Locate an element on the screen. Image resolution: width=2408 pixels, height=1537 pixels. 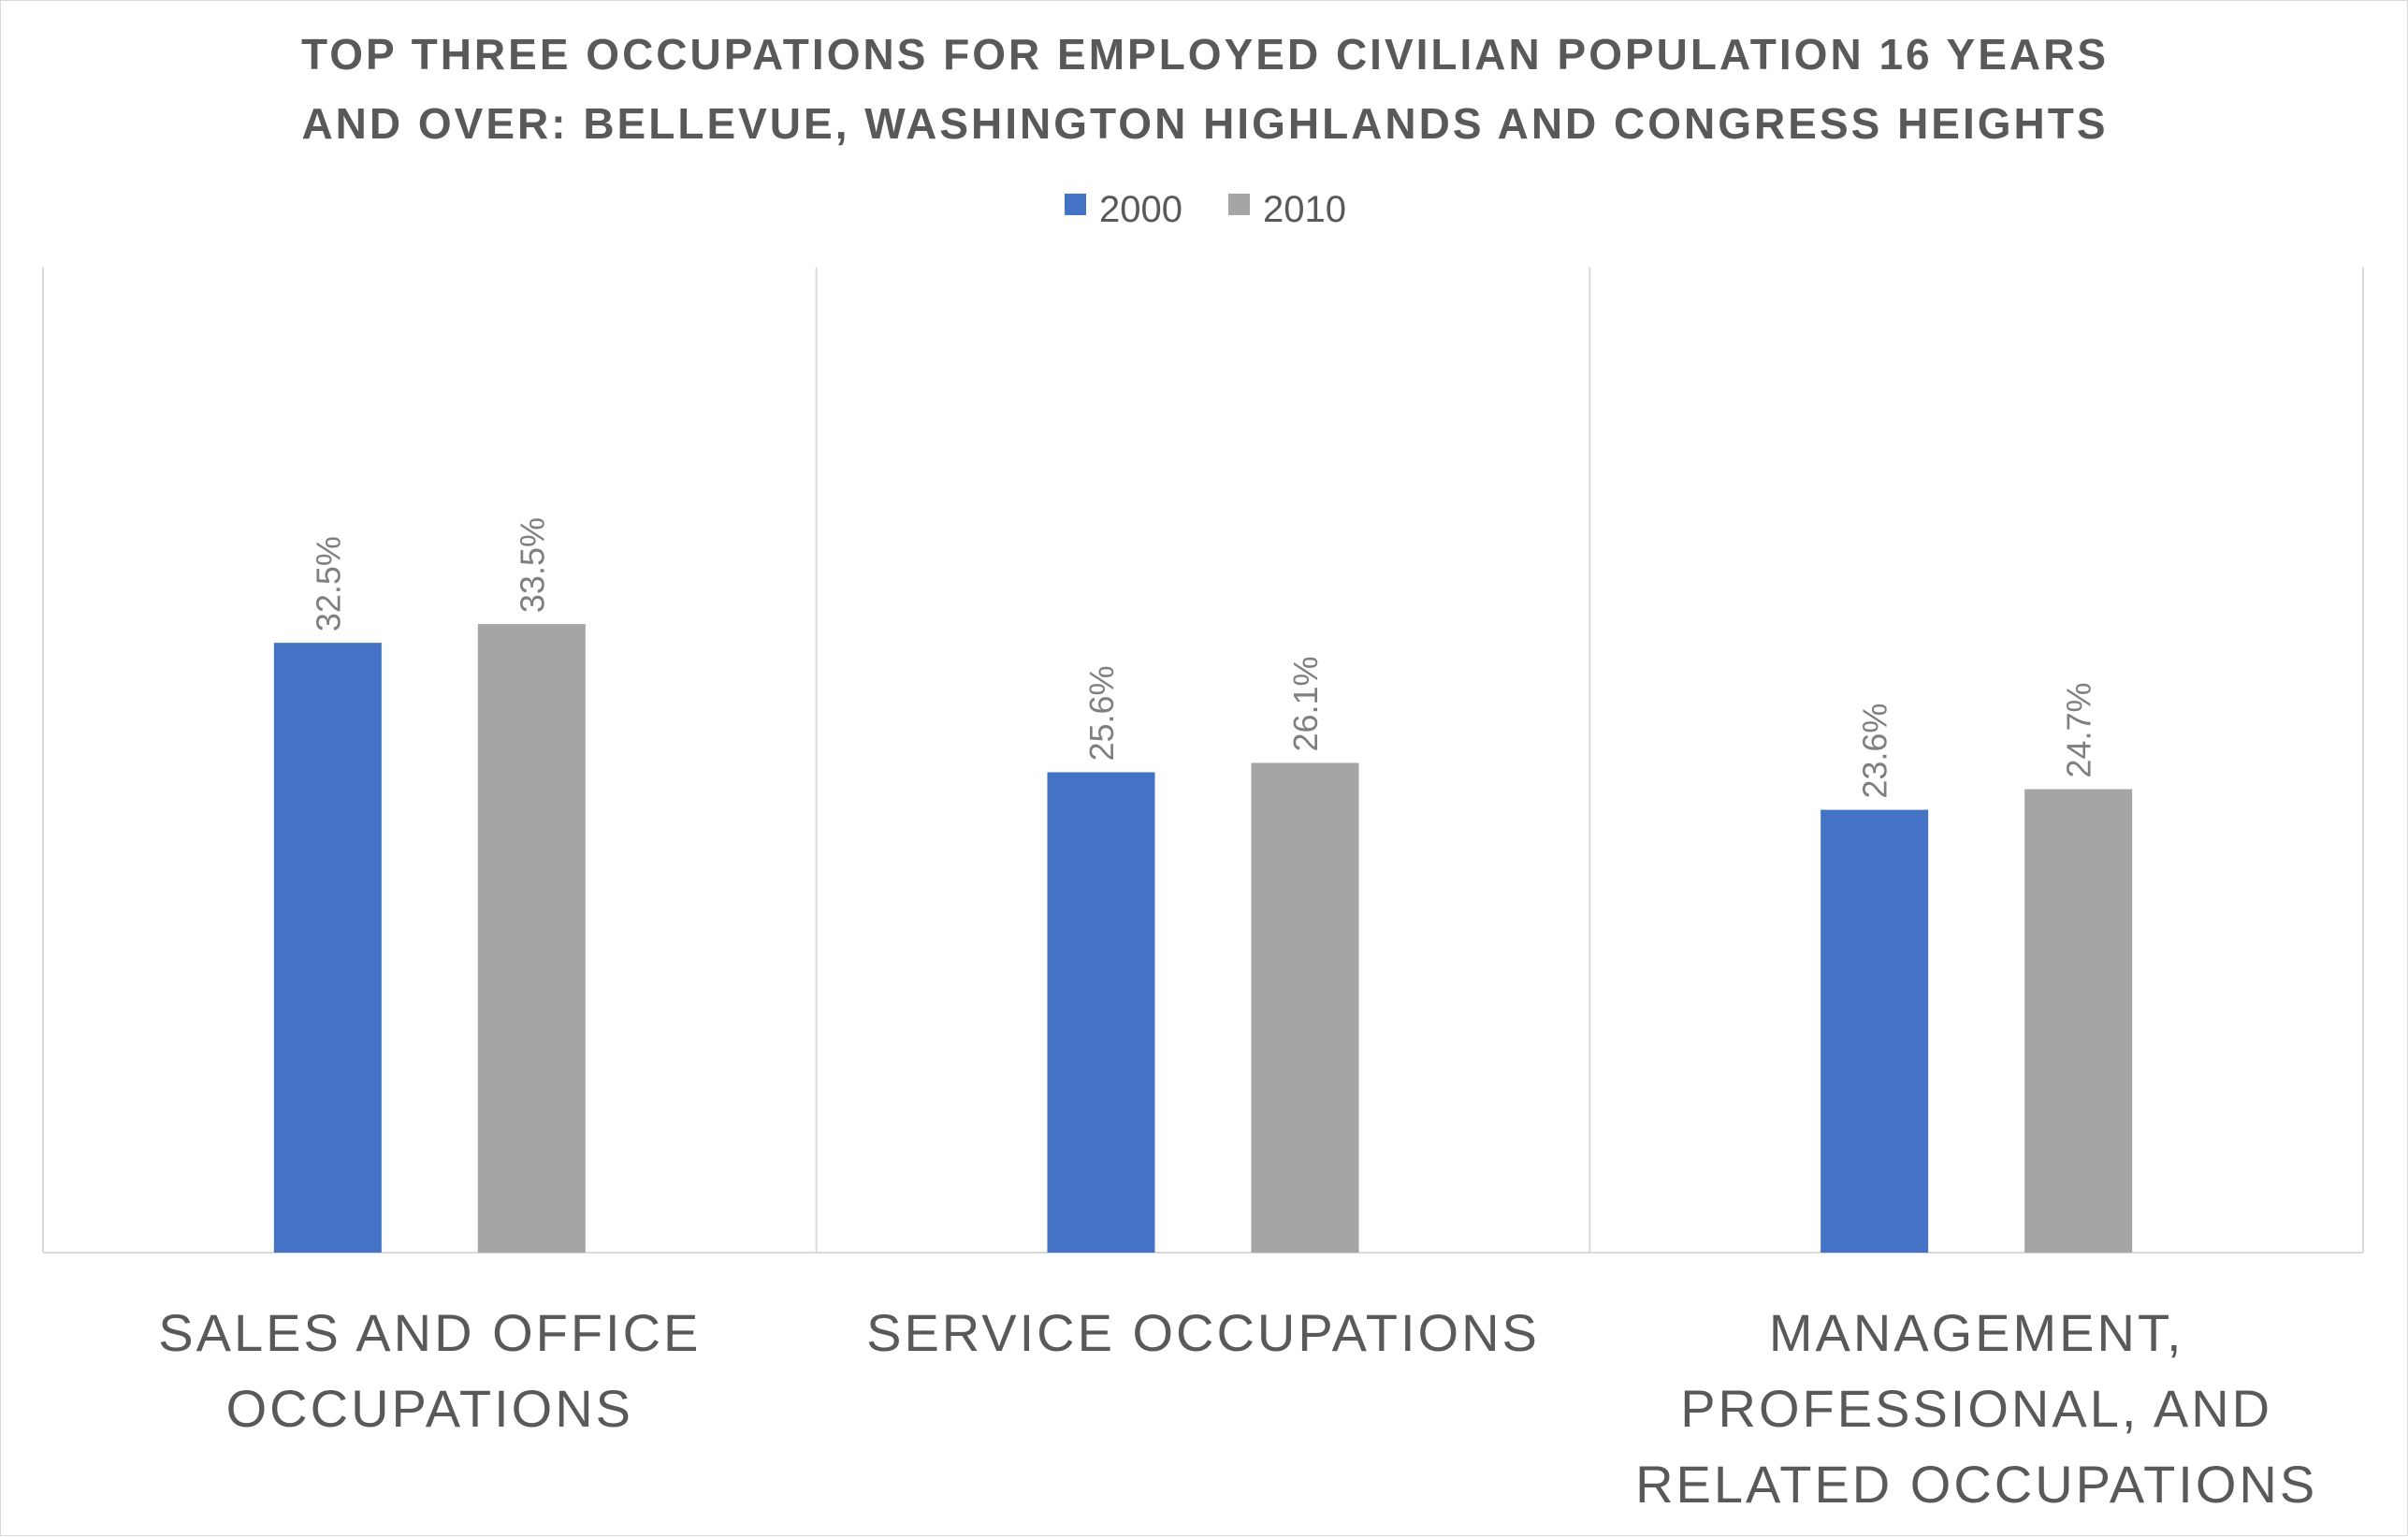
data-label-2010-2: 24.7% is located at coordinates (2079, 730).